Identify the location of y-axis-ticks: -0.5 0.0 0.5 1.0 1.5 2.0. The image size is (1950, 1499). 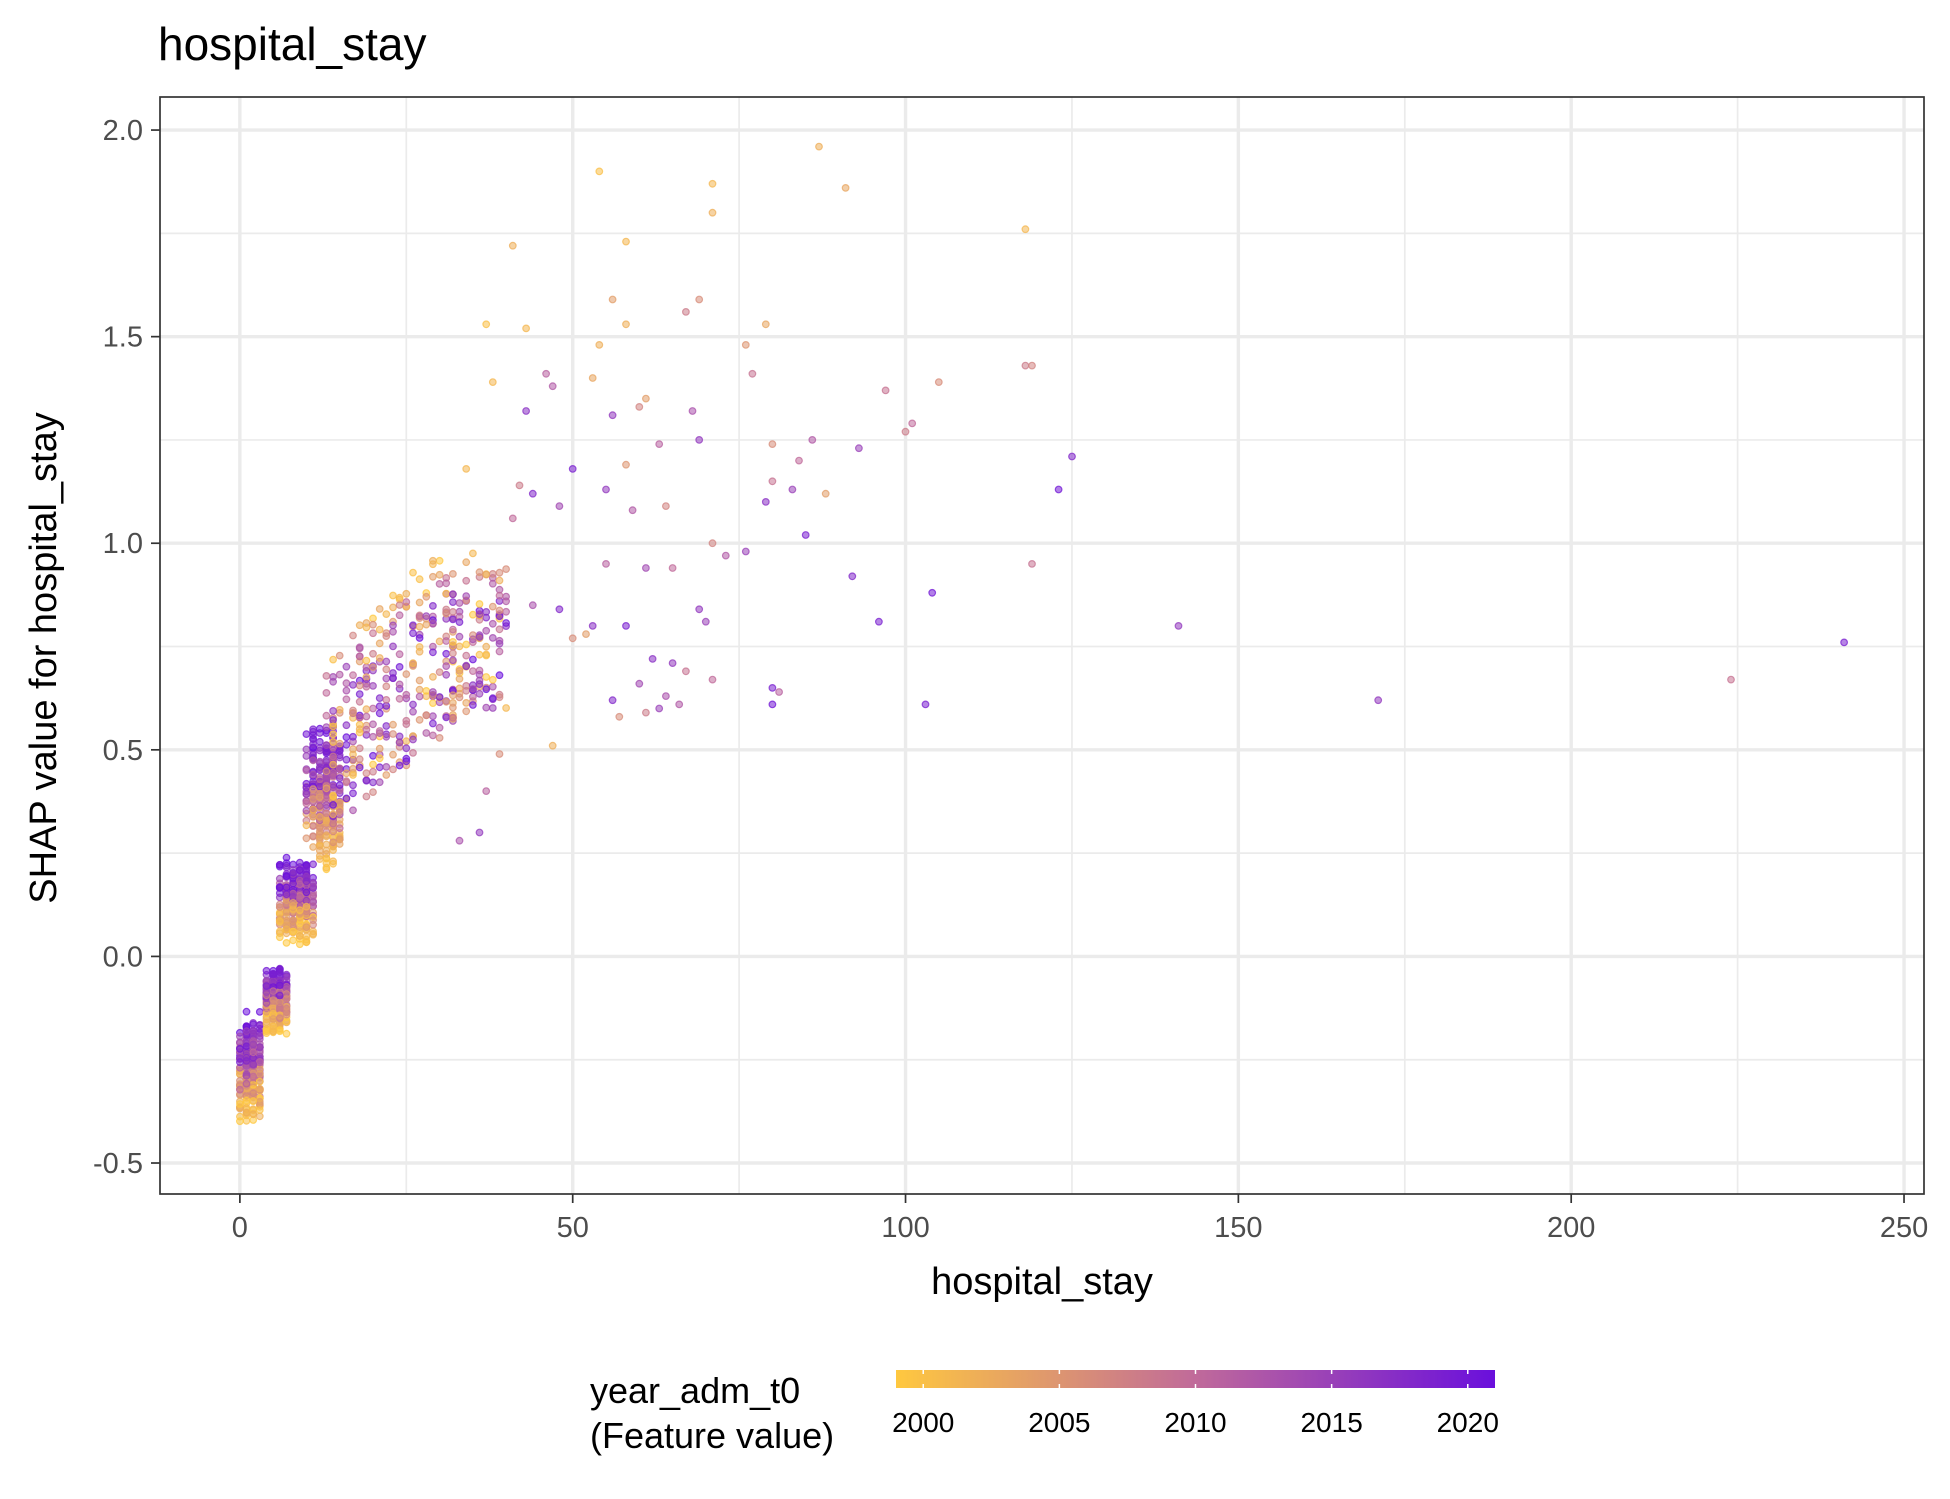
(126, 647).